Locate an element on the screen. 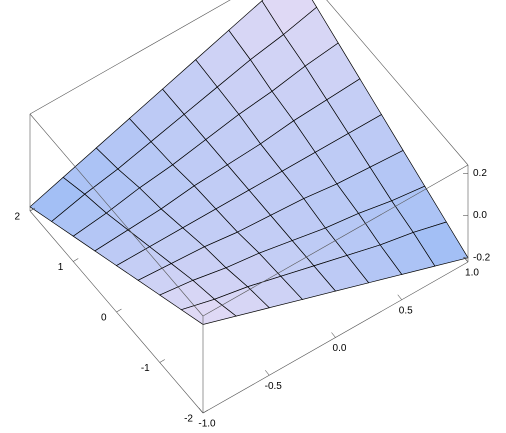 This screenshot has height=433, width=506. z-tick-label: 0.0 is located at coordinates (480, 215).